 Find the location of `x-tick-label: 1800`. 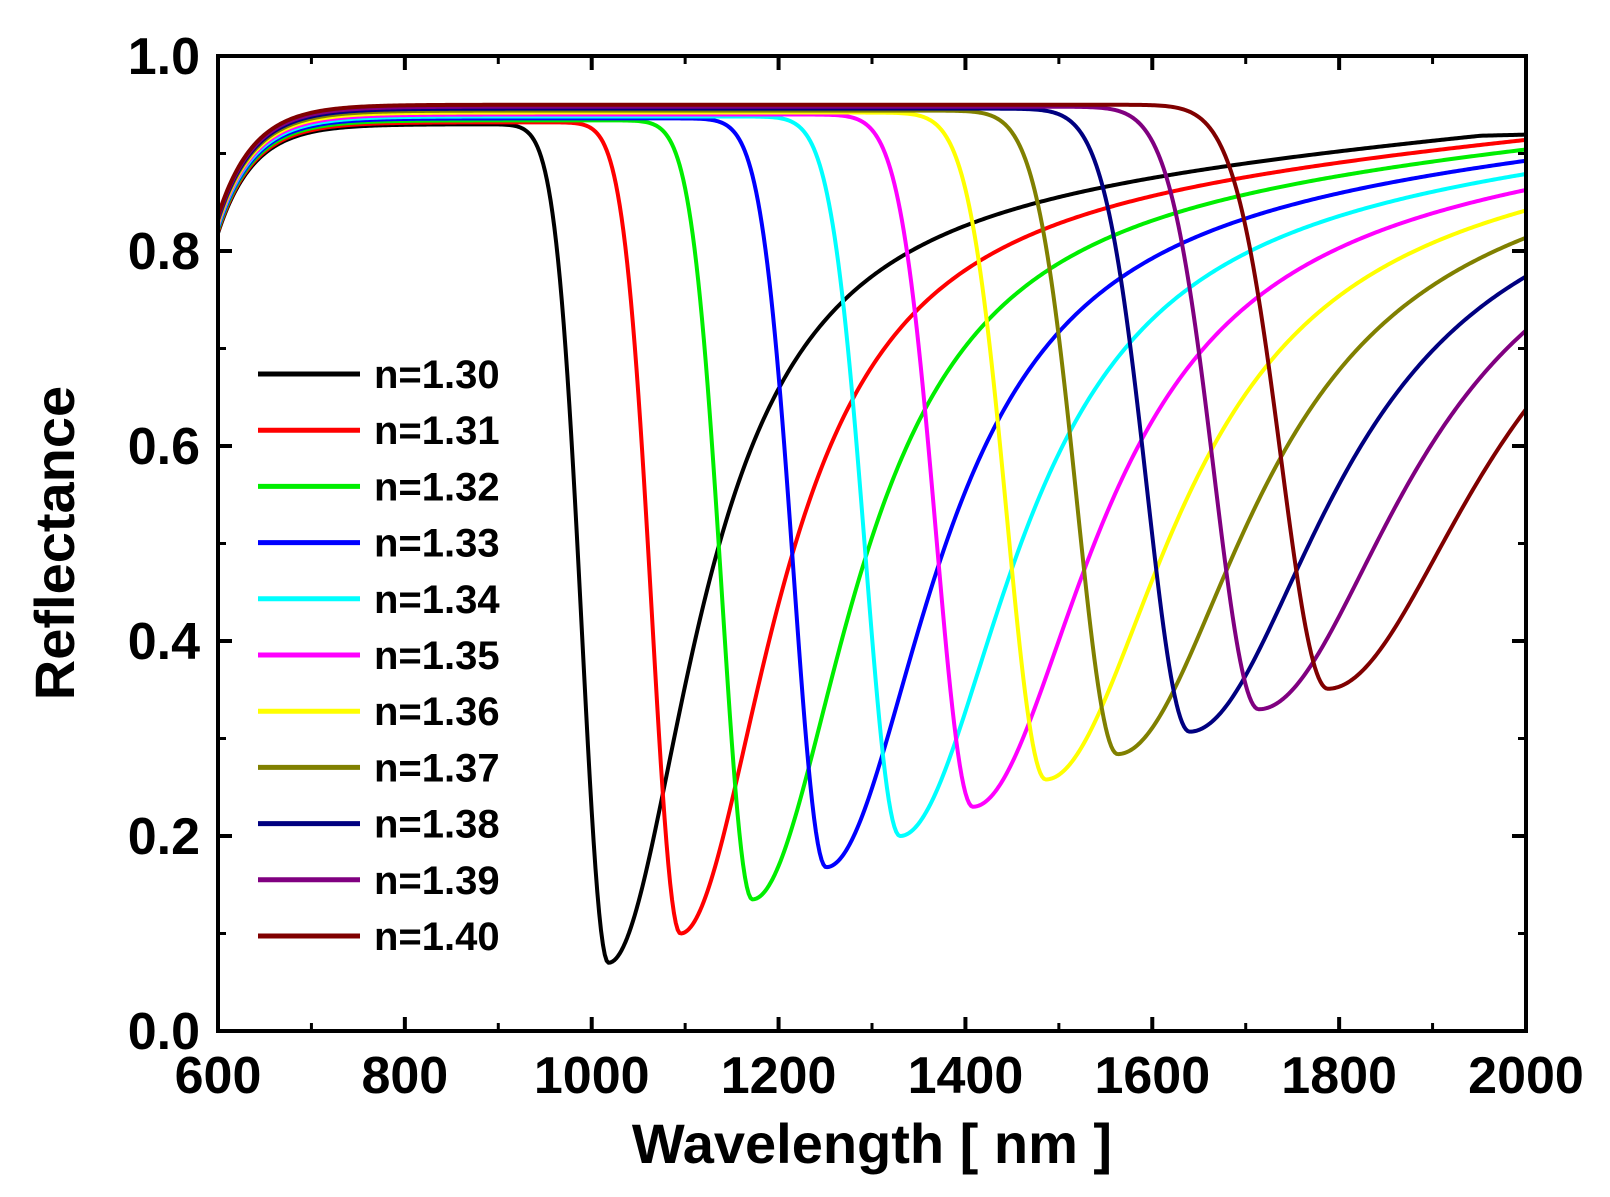

x-tick-label: 1800 is located at coordinates (1339, 1076).